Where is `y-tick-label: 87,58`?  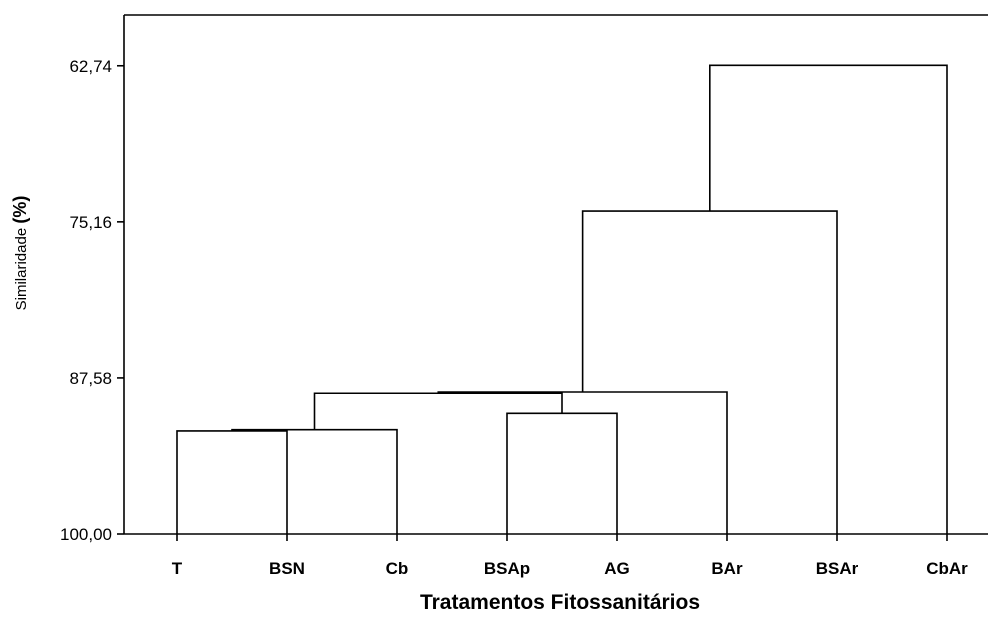
y-tick-label: 87,58 is located at coordinates (90, 378).